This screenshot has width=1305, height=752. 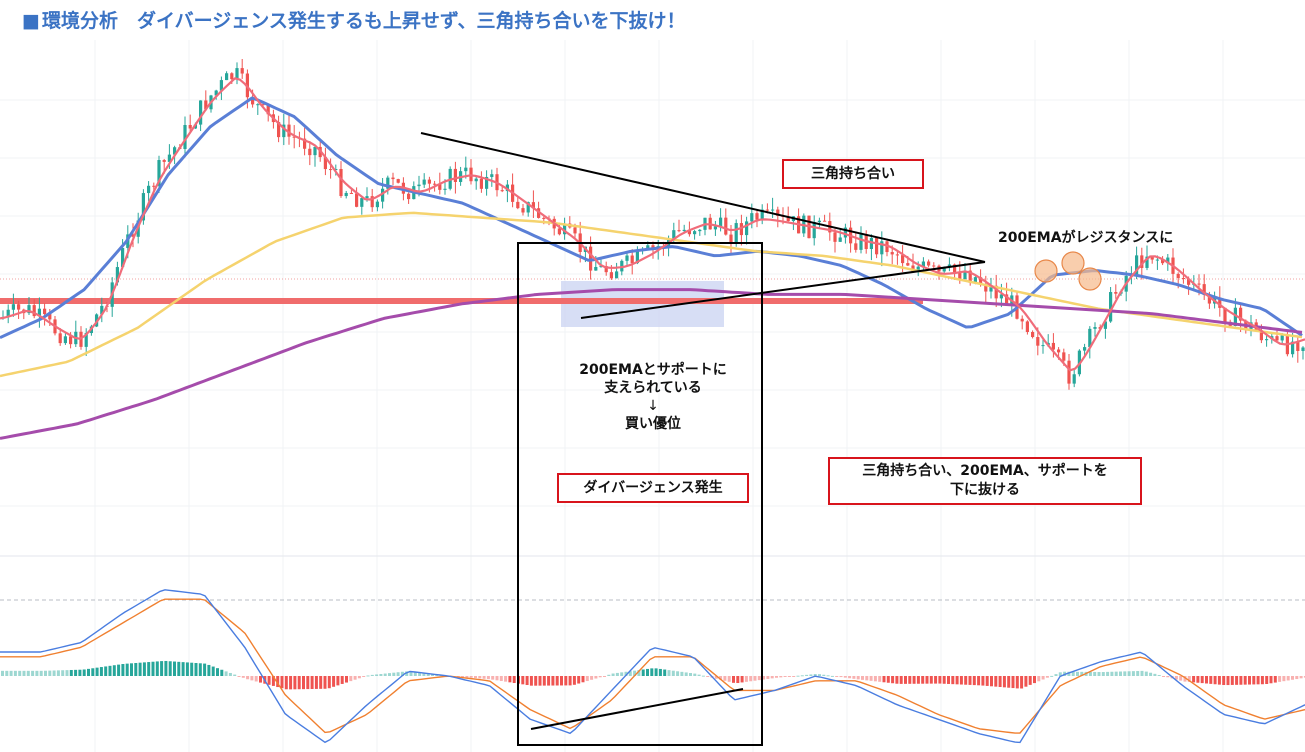 What do you see at coordinates (1046, 271) in the screenshot?
I see `resistance-touch-marker` at bounding box center [1046, 271].